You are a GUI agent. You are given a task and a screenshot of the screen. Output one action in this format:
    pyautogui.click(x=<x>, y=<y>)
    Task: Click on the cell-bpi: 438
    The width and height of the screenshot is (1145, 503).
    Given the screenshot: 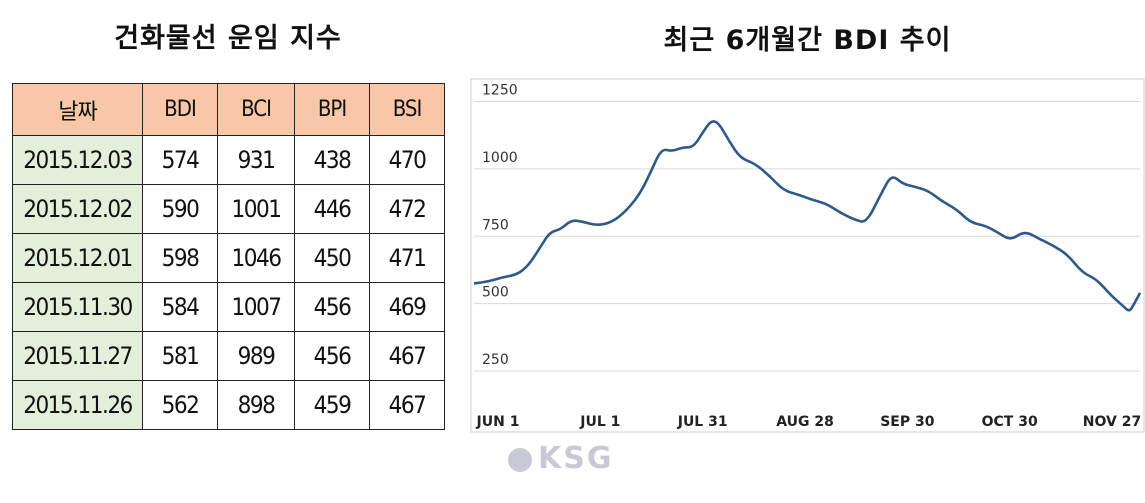 What is the action you would take?
    pyautogui.click(x=332, y=160)
    